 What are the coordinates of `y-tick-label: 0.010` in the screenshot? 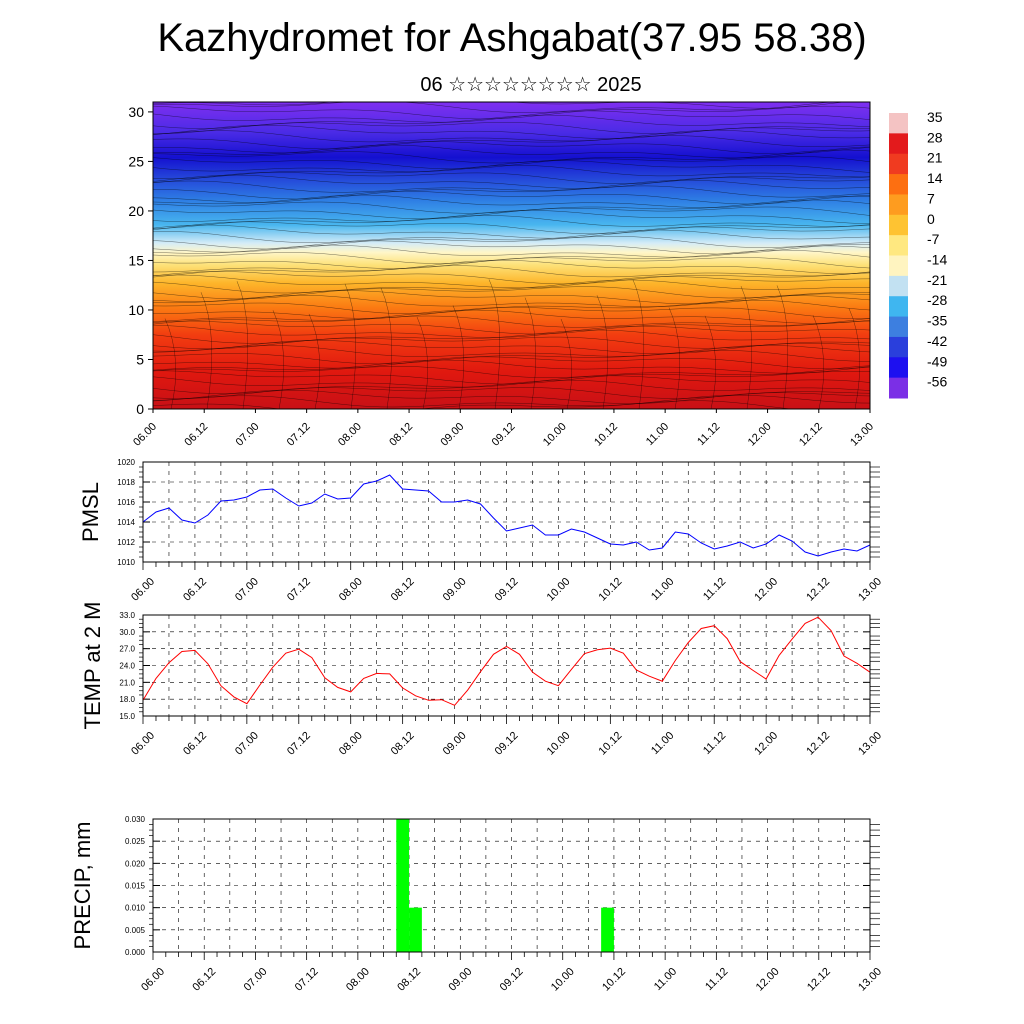 It's located at (135, 908).